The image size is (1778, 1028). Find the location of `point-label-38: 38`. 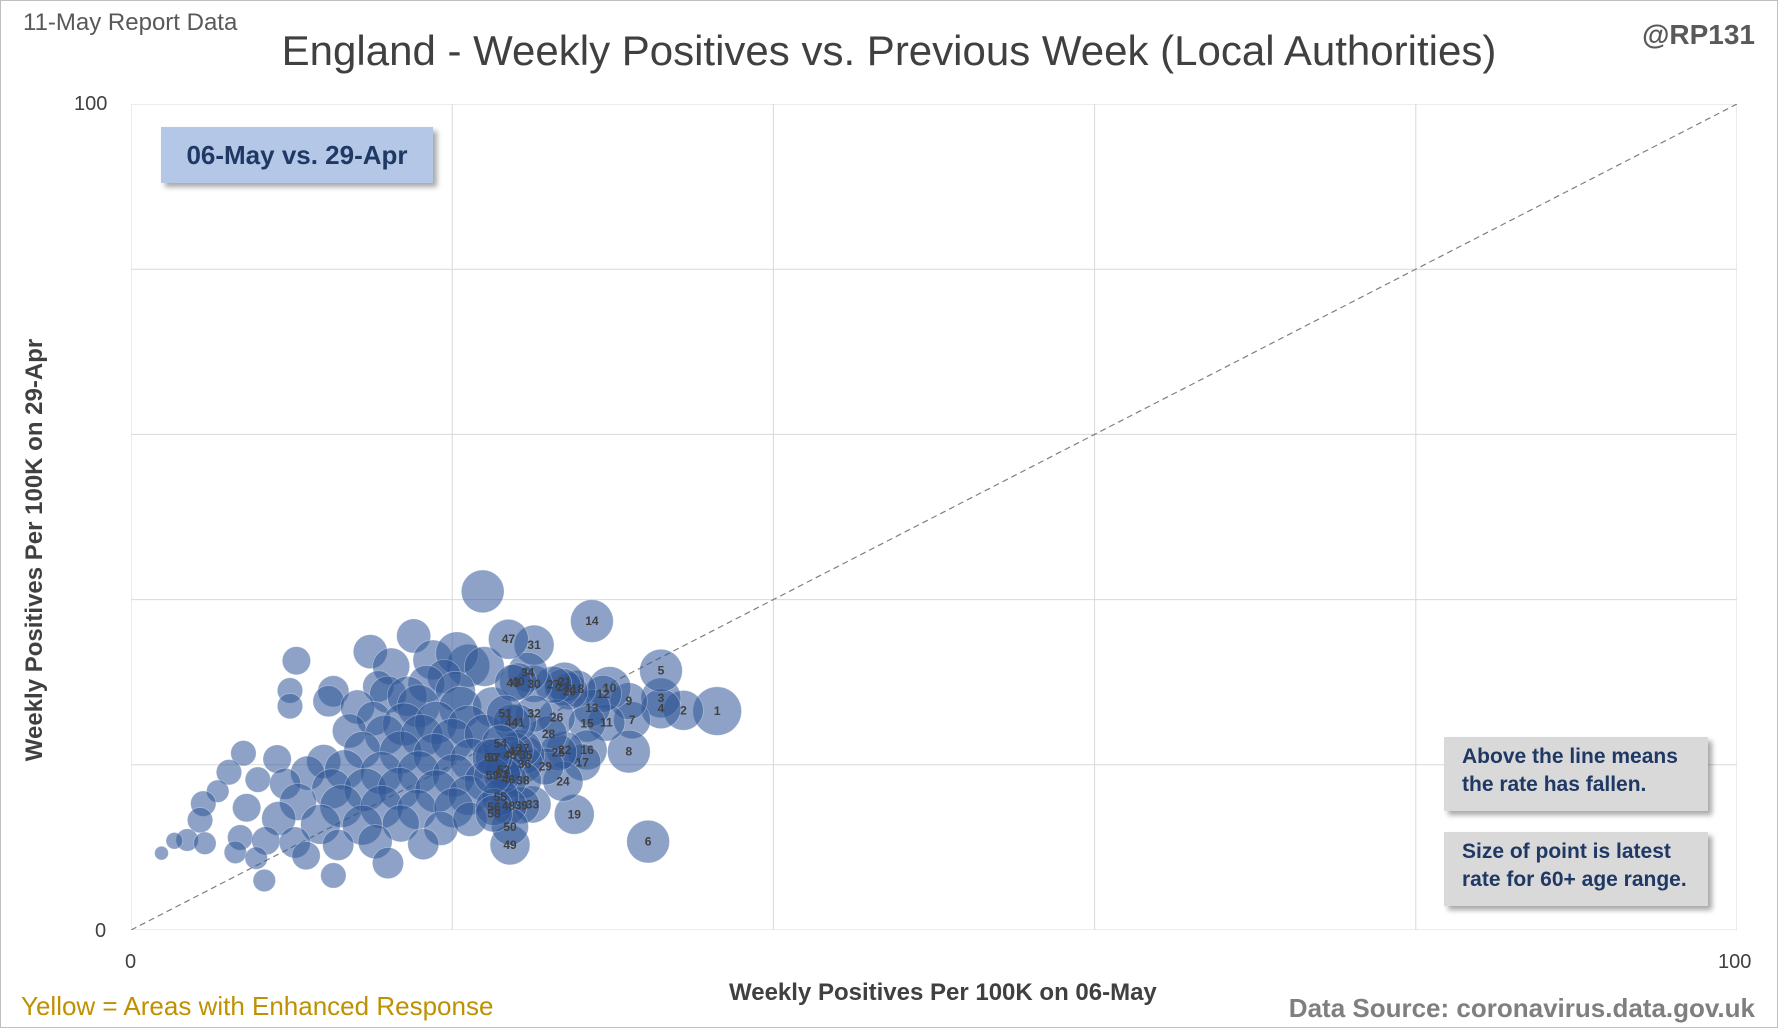

point-label-38: 38 is located at coordinates (523, 780).